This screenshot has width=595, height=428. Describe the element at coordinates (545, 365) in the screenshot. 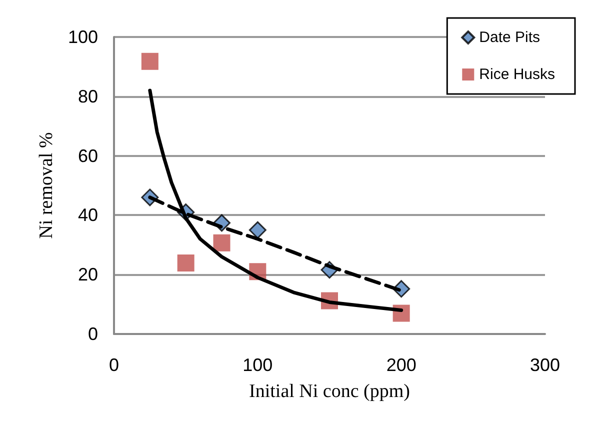

I see `x-tick-label: 300` at that location.